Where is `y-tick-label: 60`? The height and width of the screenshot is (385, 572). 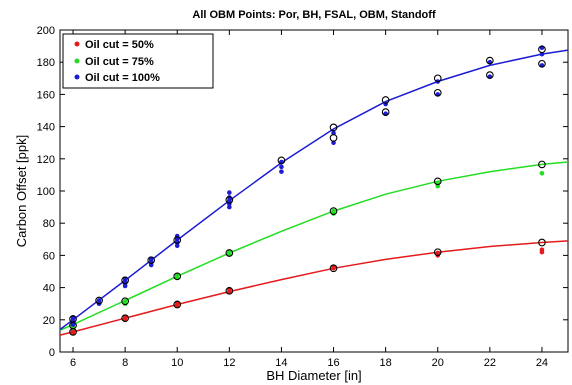
y-tick-label: 60 is located at coordinates (49, 256).